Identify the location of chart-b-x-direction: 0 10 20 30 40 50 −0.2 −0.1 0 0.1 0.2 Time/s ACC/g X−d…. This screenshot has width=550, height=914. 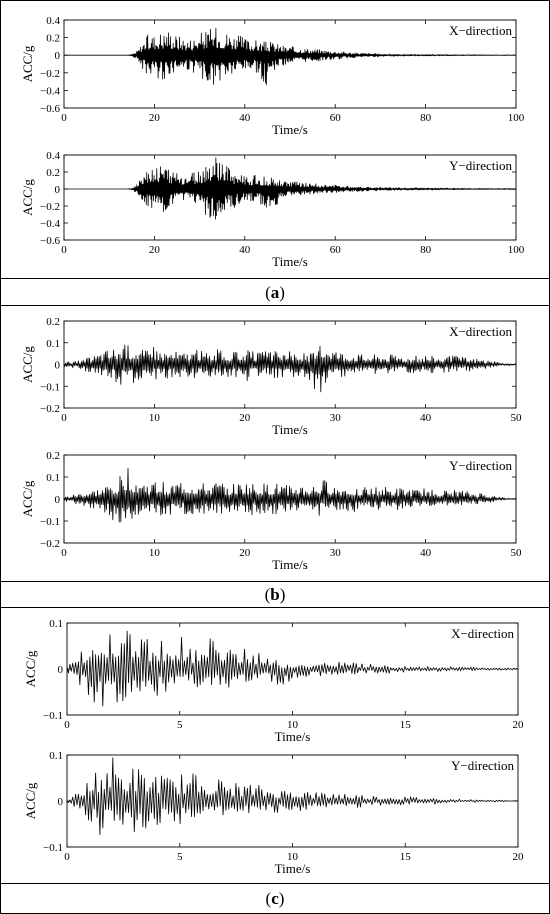
(271, 376).